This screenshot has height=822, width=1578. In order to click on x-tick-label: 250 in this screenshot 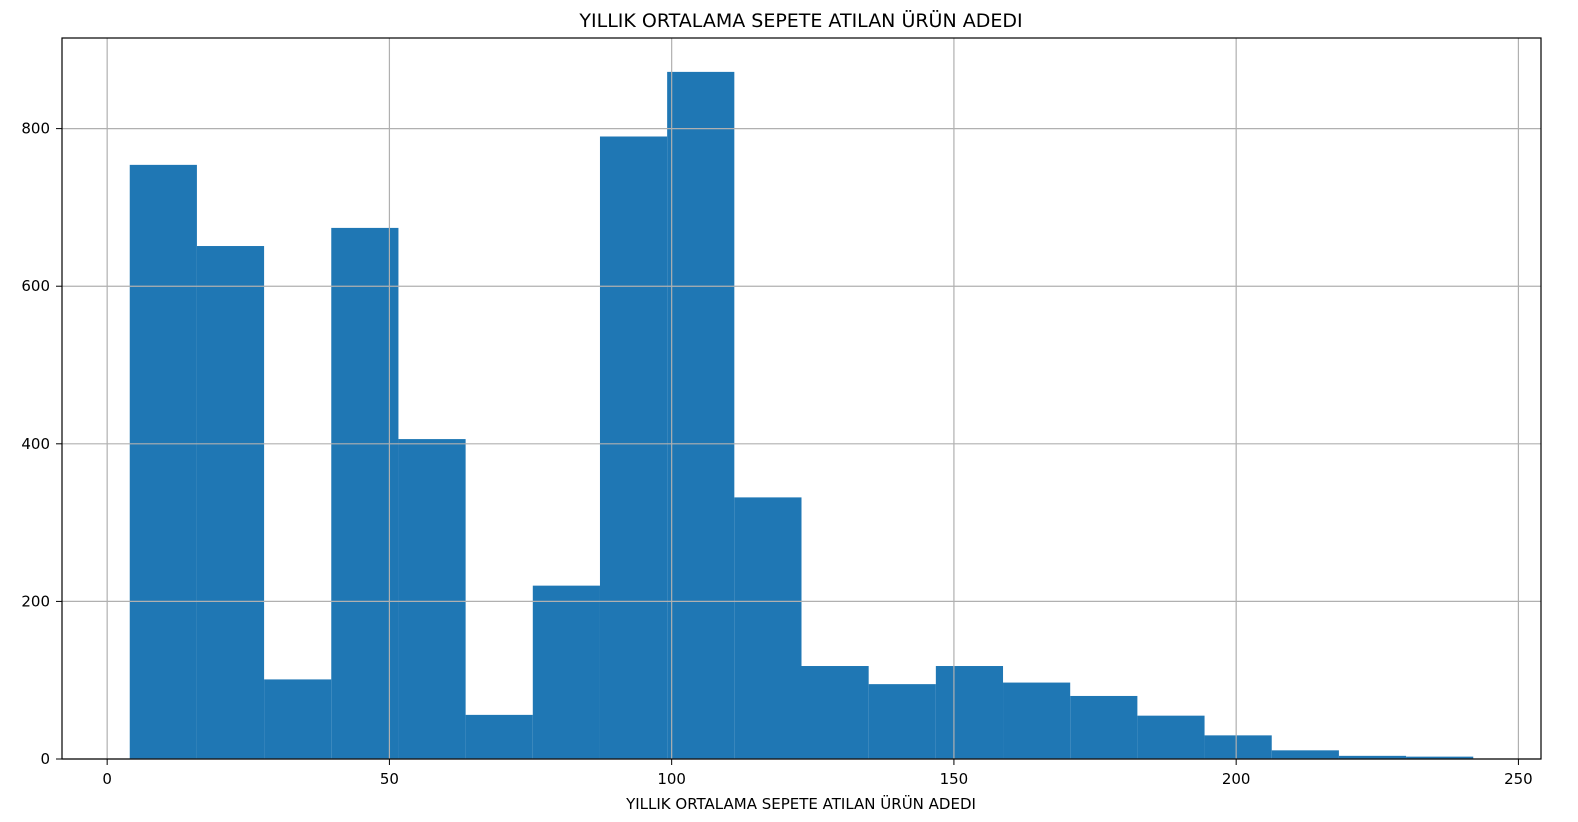, I will do `click(1518, 779)`.